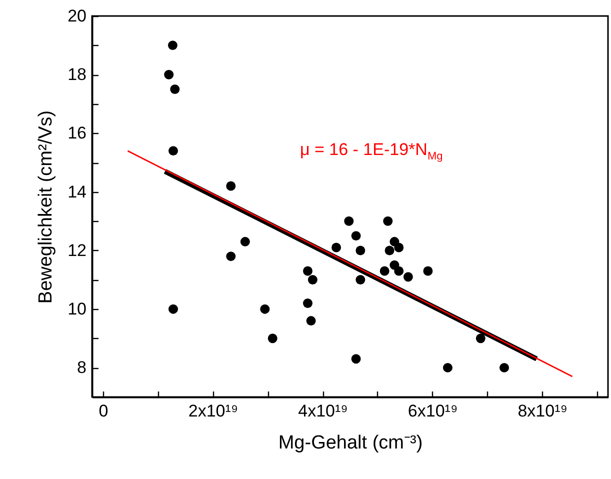 The height and width of the screenshot is (479, 611). Describe the element at coordinates (371, 151) in the screenshot. I see `annotation: μ = 16 - 1E-19*N$_{Mg}$` at that location.